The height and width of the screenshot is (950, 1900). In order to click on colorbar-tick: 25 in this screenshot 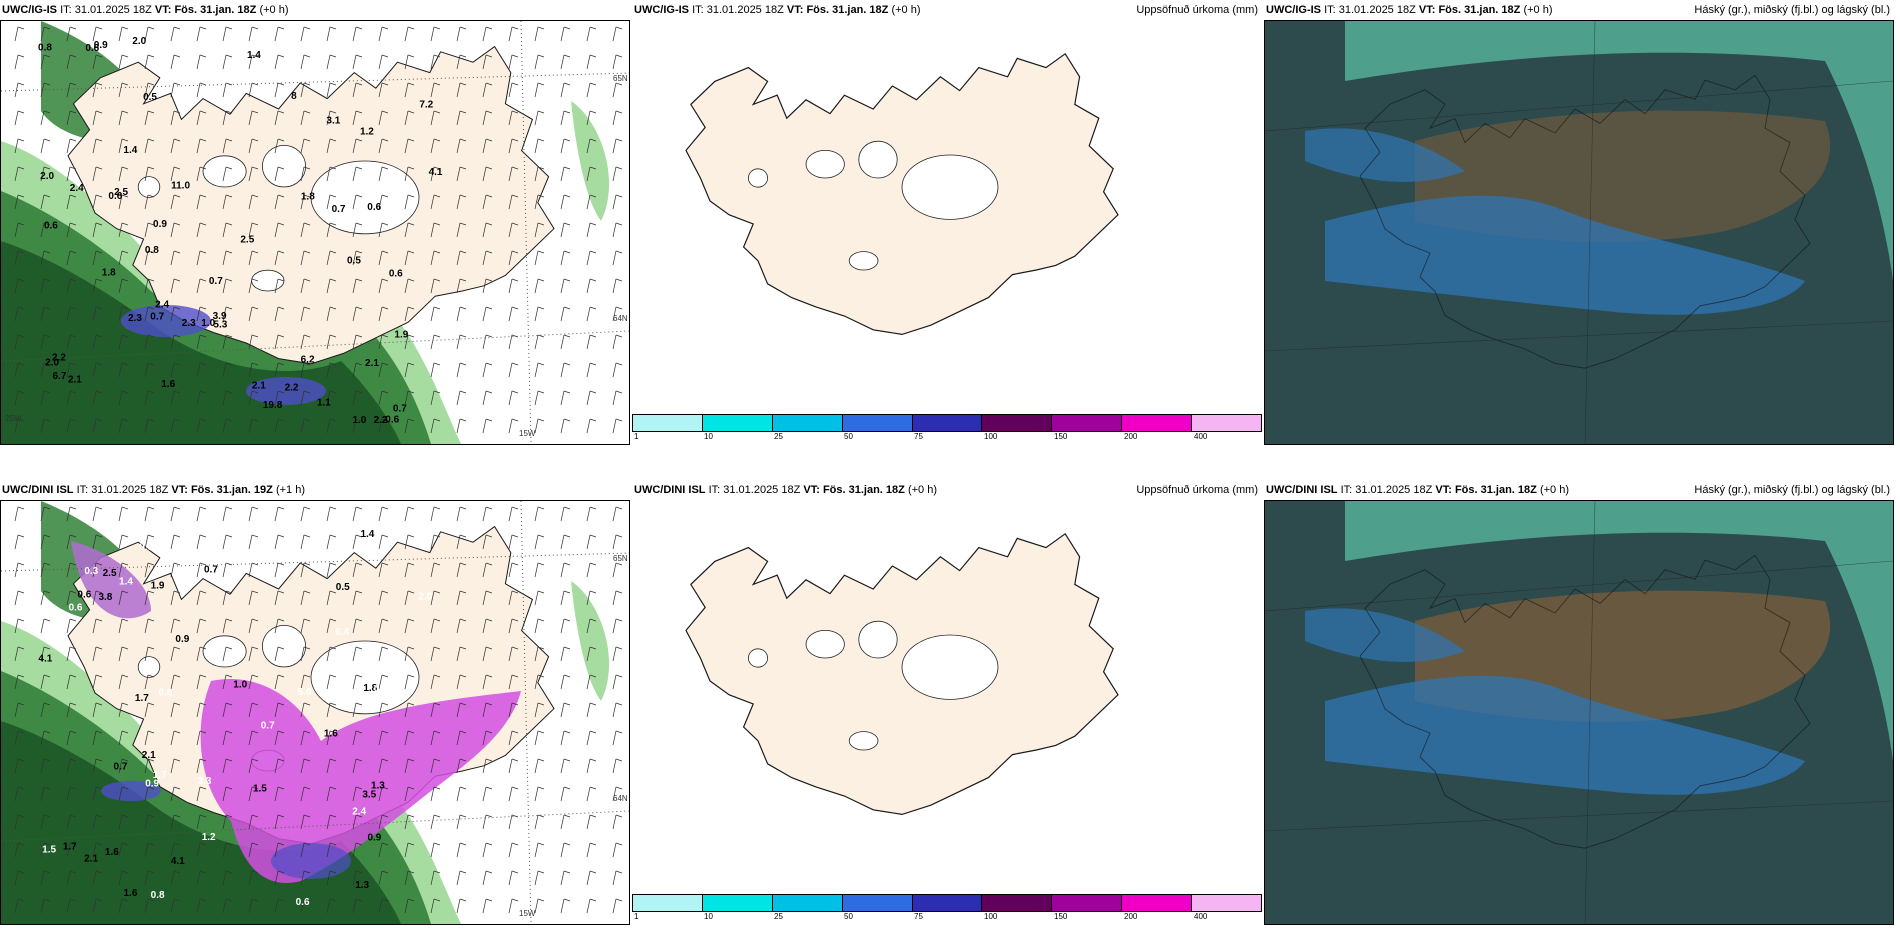, I will do `click(778, 916)`.